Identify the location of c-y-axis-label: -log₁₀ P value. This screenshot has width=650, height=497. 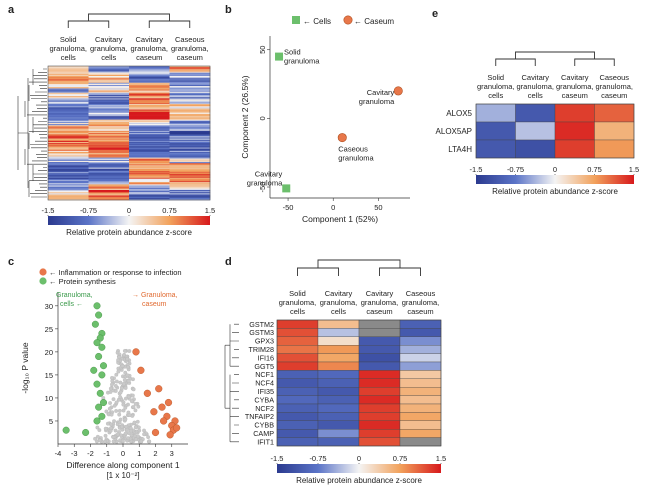
(25, 367).